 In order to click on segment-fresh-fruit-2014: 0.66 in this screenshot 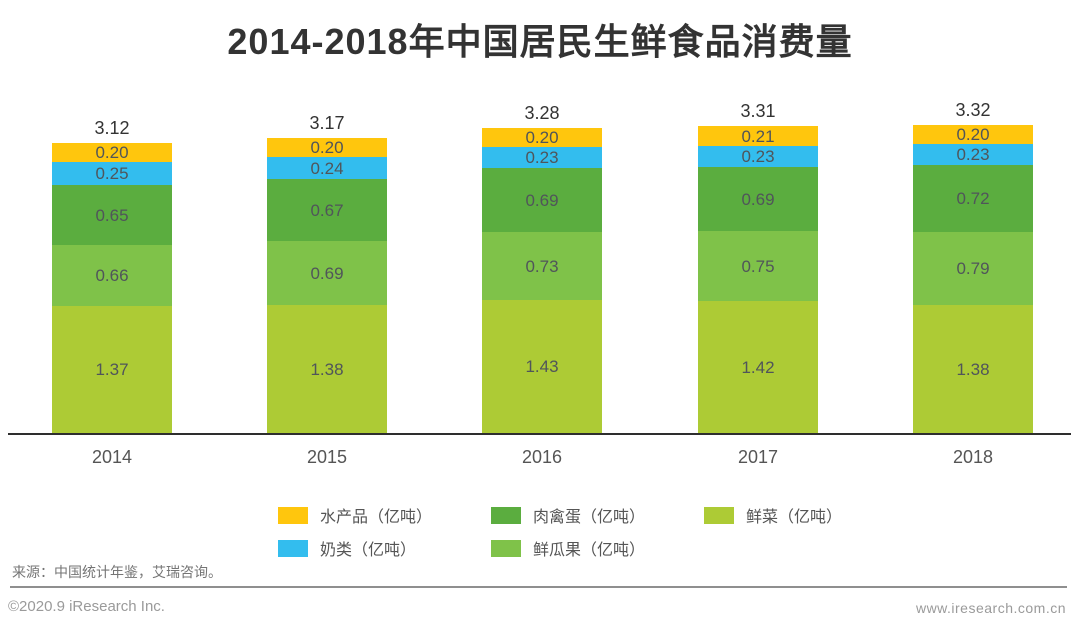, I will do `click(112, 275)`.